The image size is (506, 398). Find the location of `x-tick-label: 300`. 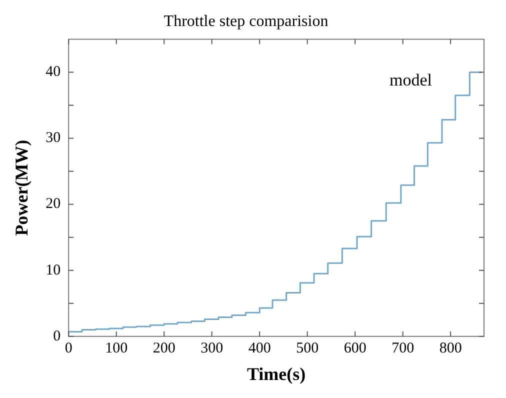

x-tick-label: 300 is located at coordinates (212, 348).